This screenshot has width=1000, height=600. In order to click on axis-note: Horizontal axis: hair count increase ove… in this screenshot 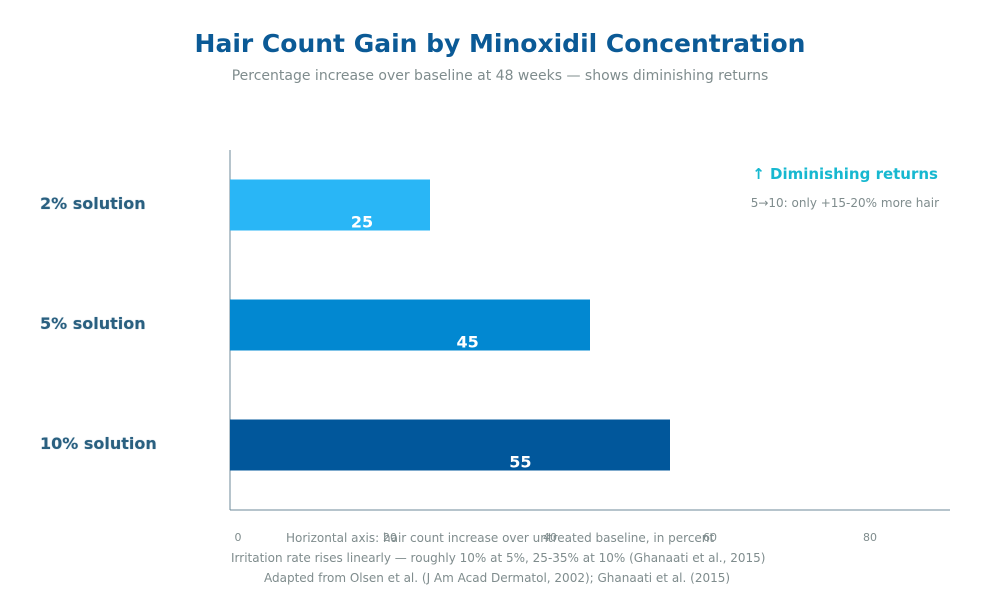, I will do `click(500, 538)`.